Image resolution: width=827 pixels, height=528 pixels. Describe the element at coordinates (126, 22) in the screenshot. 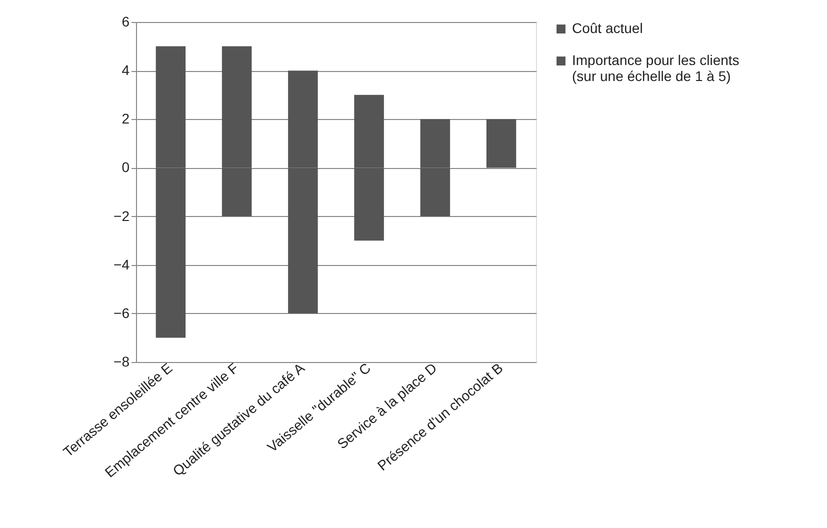

I see `y-tick-label: 6` at that location.